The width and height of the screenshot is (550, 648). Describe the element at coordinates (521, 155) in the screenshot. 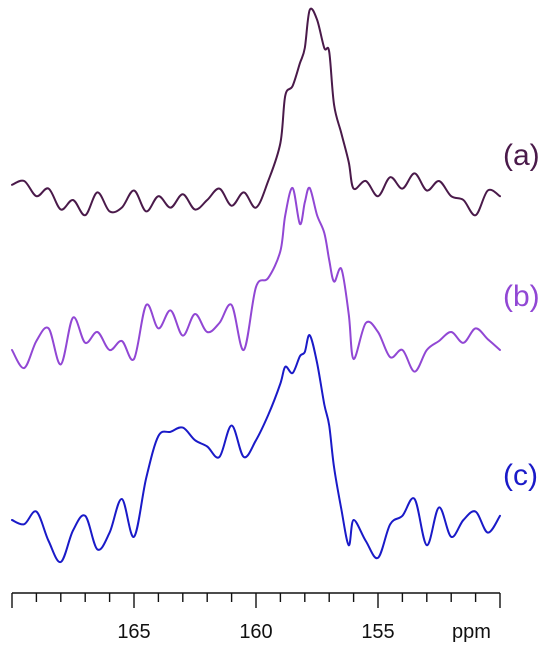

I see `series-label-a: (a)` at that location.